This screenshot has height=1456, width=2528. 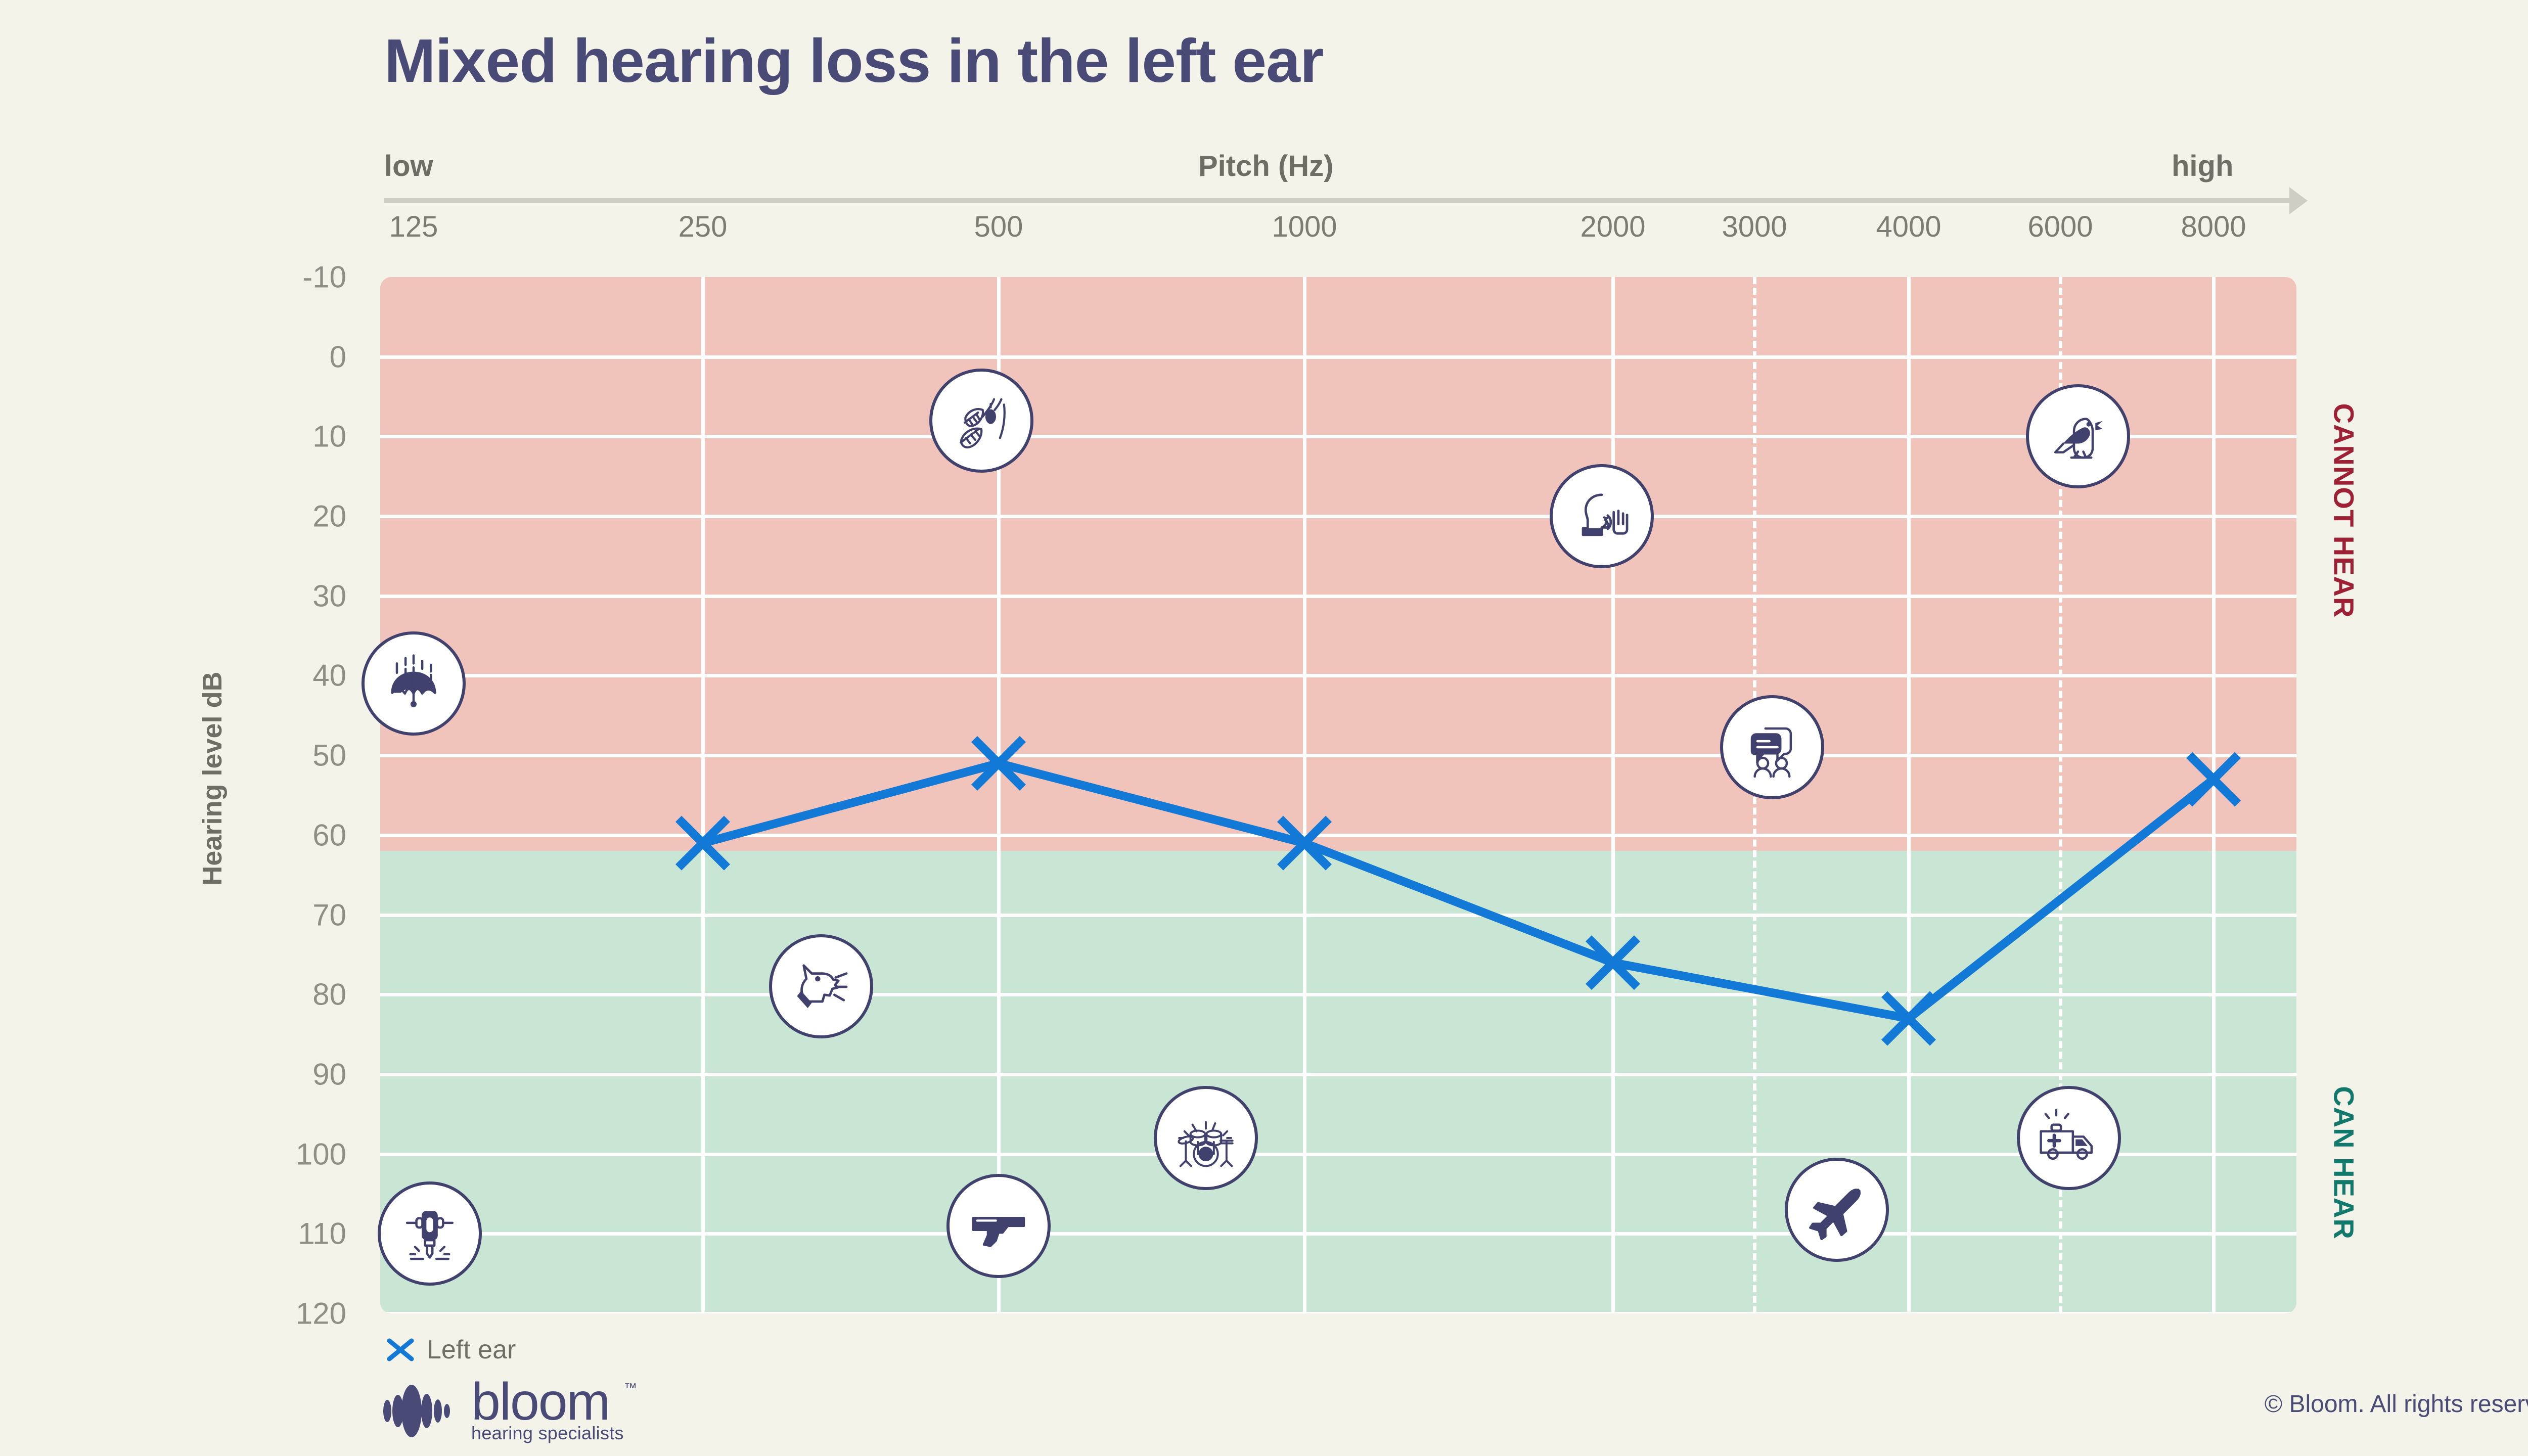 I want to click on y-tick-10: 10, so click(x=329, y=436).